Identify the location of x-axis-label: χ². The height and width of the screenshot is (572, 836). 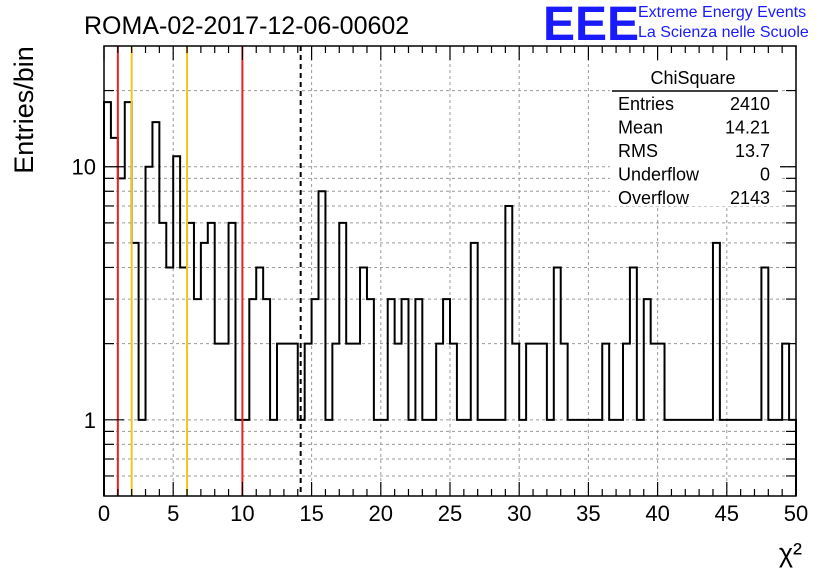
(790, 553).